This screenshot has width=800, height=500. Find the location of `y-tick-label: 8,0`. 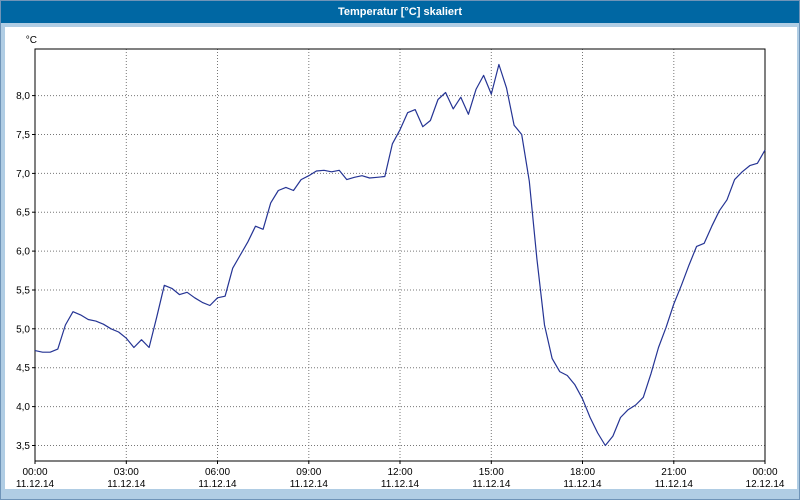

y-tick-label: 8,0 is located at coordinates (23, 96).